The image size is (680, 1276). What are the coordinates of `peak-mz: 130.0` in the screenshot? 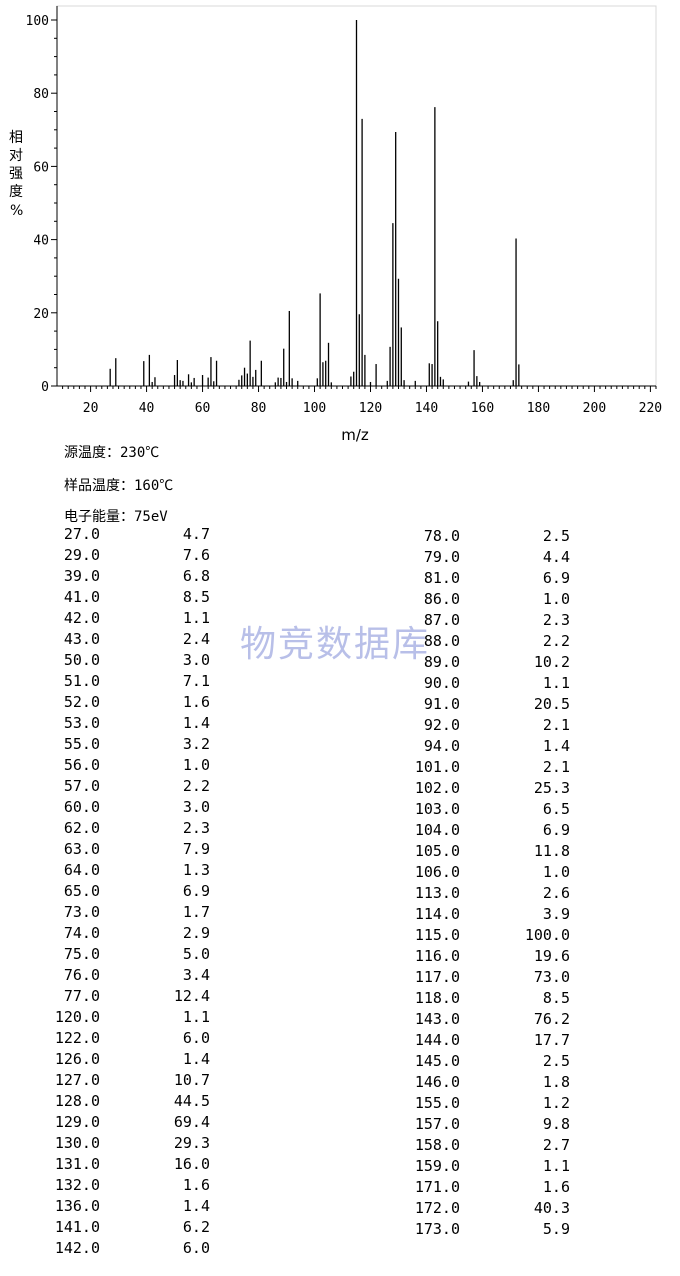 It's located at (77, 1143).